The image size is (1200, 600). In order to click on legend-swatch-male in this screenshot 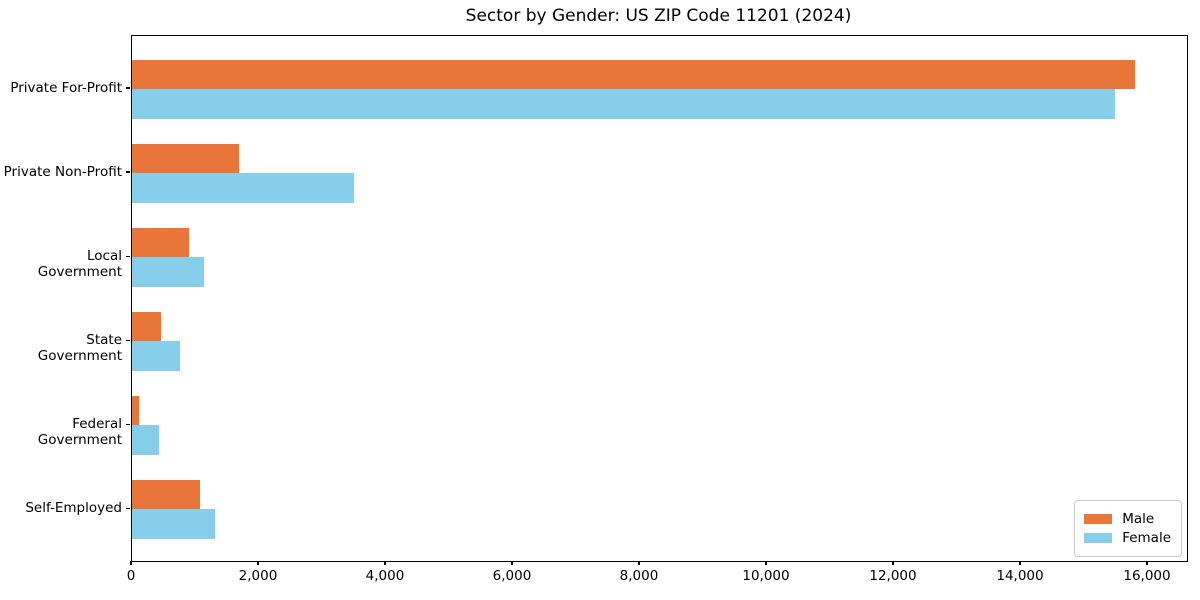, I will do `click(1098, 519)`.